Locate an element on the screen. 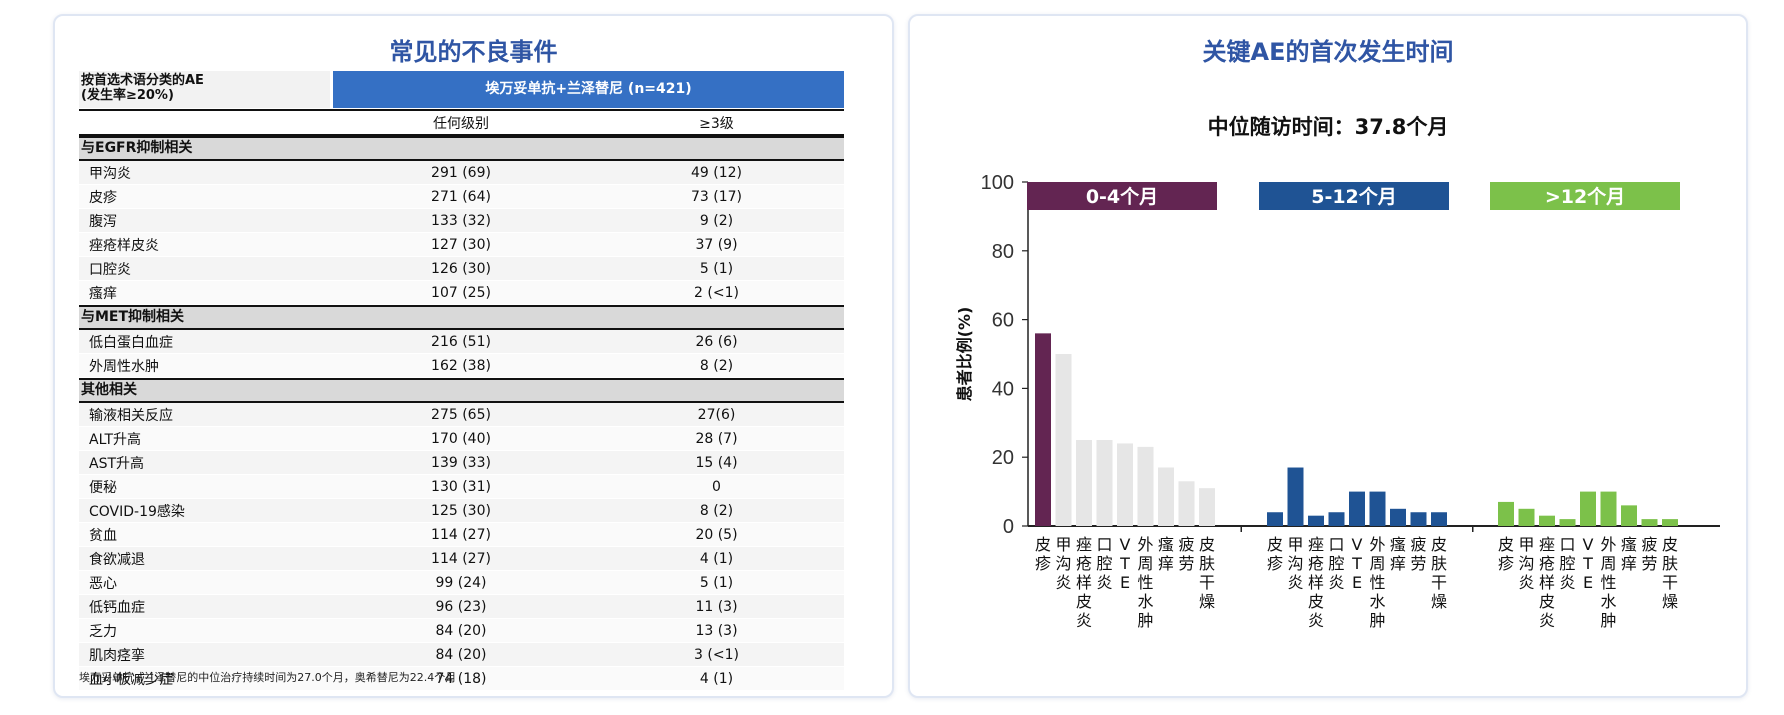 This screenshot has width=1784, height=715. table-row: 恶心 99 (24) 5 (1) is located at coordinates (461, 583).